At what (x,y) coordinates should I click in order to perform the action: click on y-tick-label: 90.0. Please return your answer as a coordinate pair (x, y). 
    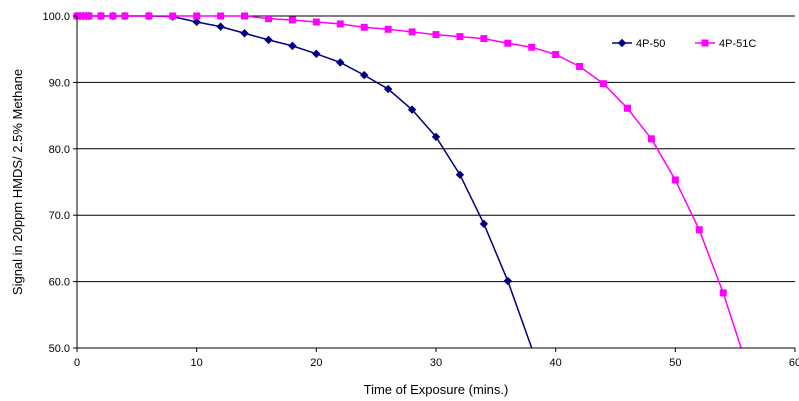
    Looking at the image, I should click on (59, 83).